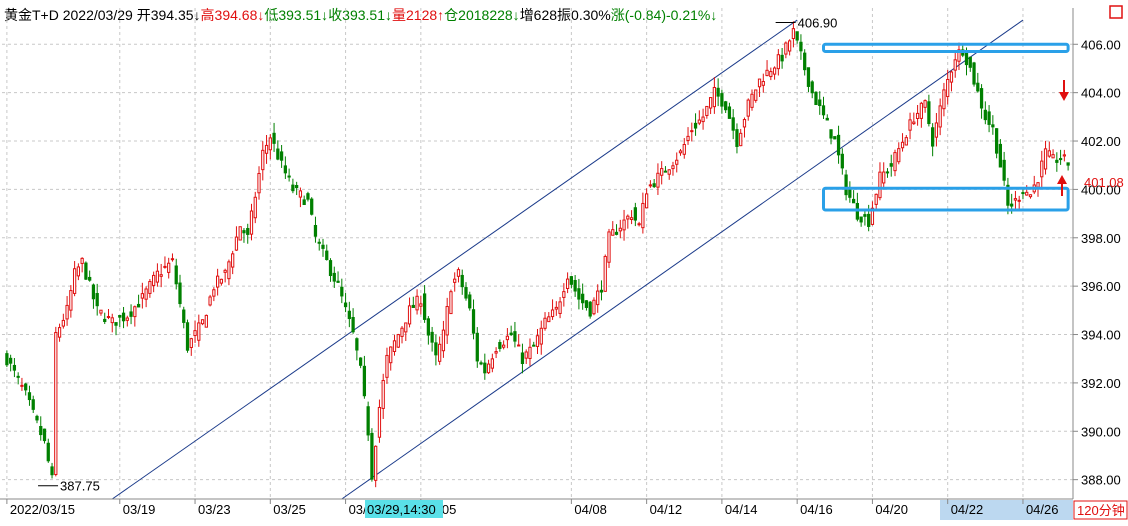 The height and width of the screenshot is (526, 1128). What do you see at coordinates (590, 509) in the screenshot?
I see `date-tick-label: 04/08` at bounding box center [590, 509].